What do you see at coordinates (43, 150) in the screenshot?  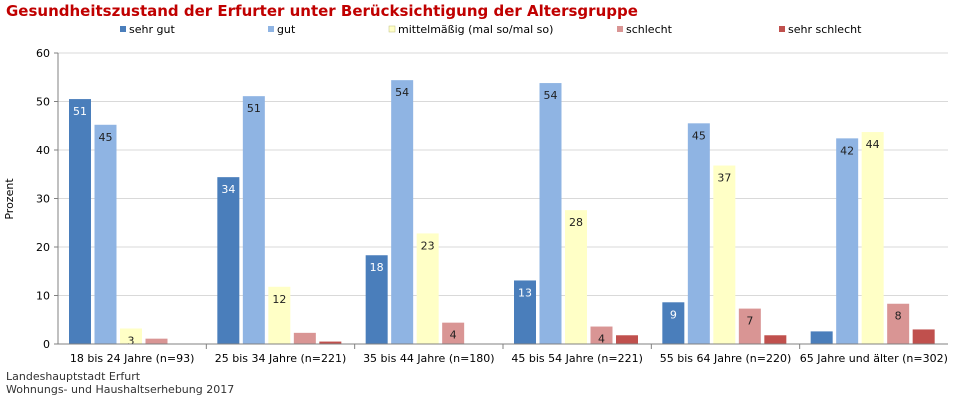 I see `y-tick-label: 40` at bounding box center [43, 150].